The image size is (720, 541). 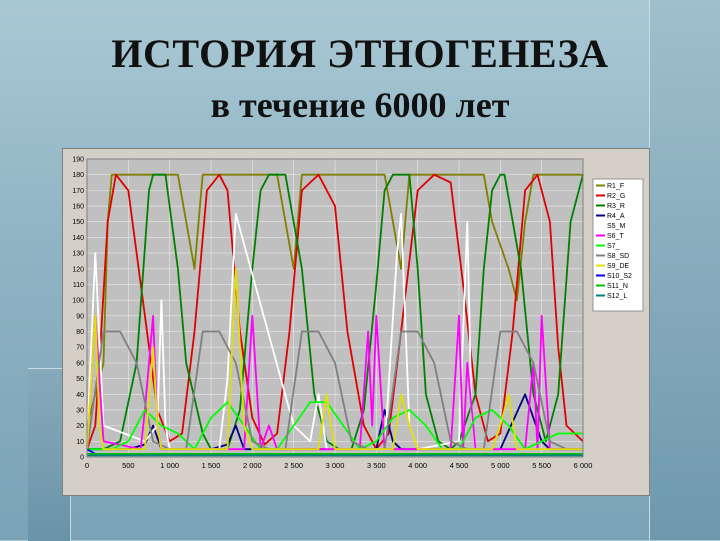 I want to click on y-tick-label: 120, so click(x=78, y=269).